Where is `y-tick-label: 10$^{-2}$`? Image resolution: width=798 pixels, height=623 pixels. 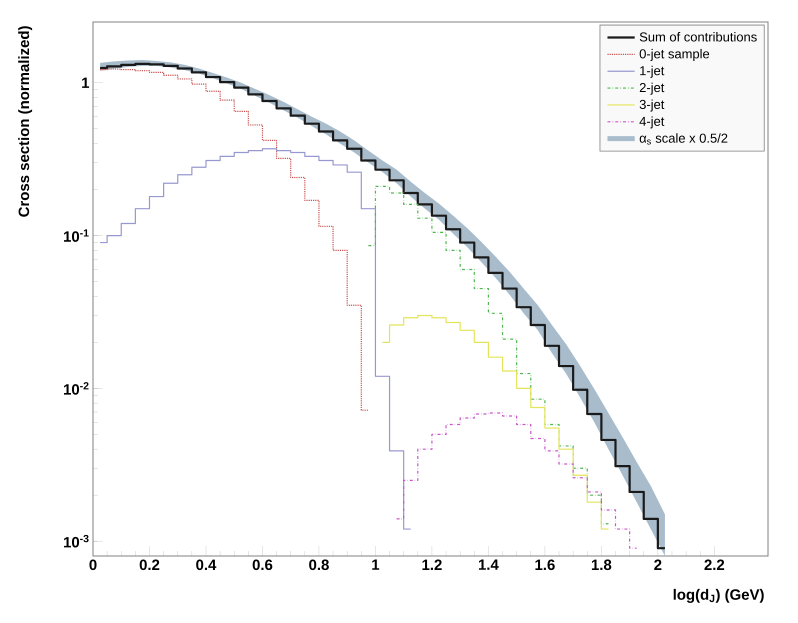
y-tick-label: 10$^{-2}$ is located at coordinates (76, 388).